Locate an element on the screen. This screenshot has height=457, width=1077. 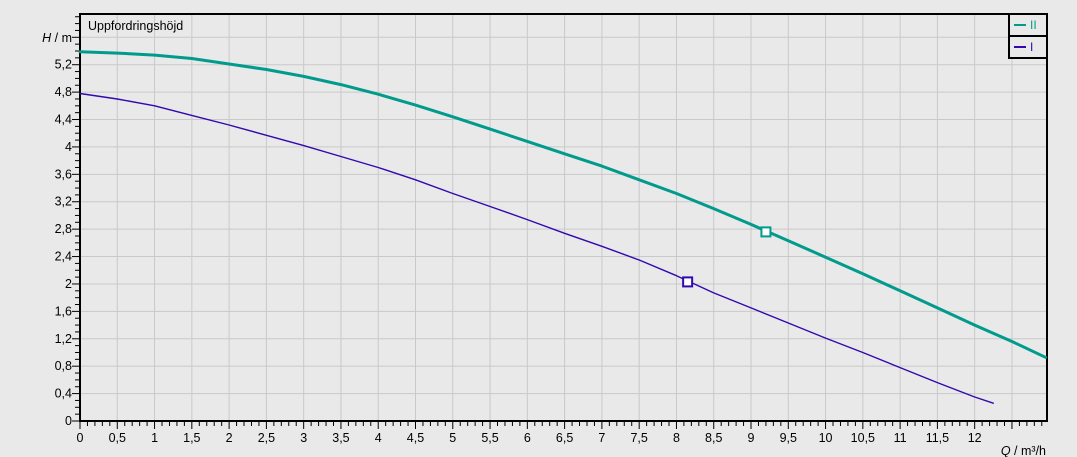
svg-text: 7 is located at coordinates (601, 438).